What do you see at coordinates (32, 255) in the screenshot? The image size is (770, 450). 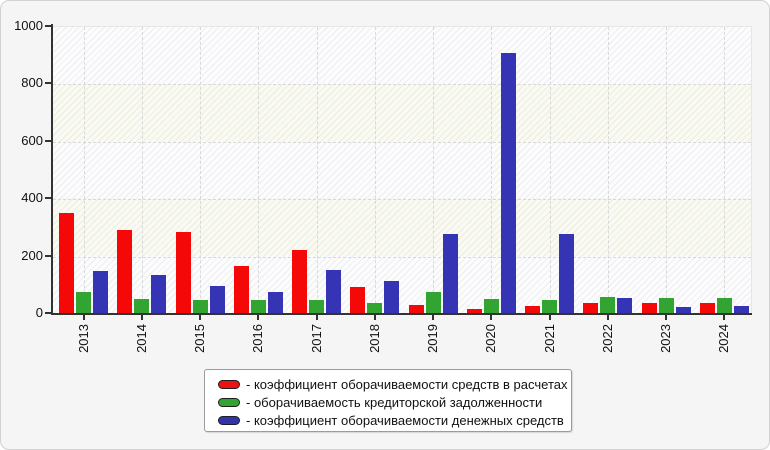 I see `y-axis-label-200: 200` at bounding box center [32, 255].